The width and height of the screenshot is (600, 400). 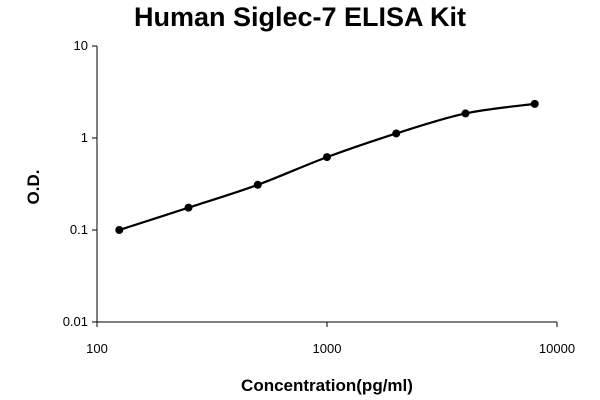 I want to click on y-tick-label: 1, so click(x=84, y=137).